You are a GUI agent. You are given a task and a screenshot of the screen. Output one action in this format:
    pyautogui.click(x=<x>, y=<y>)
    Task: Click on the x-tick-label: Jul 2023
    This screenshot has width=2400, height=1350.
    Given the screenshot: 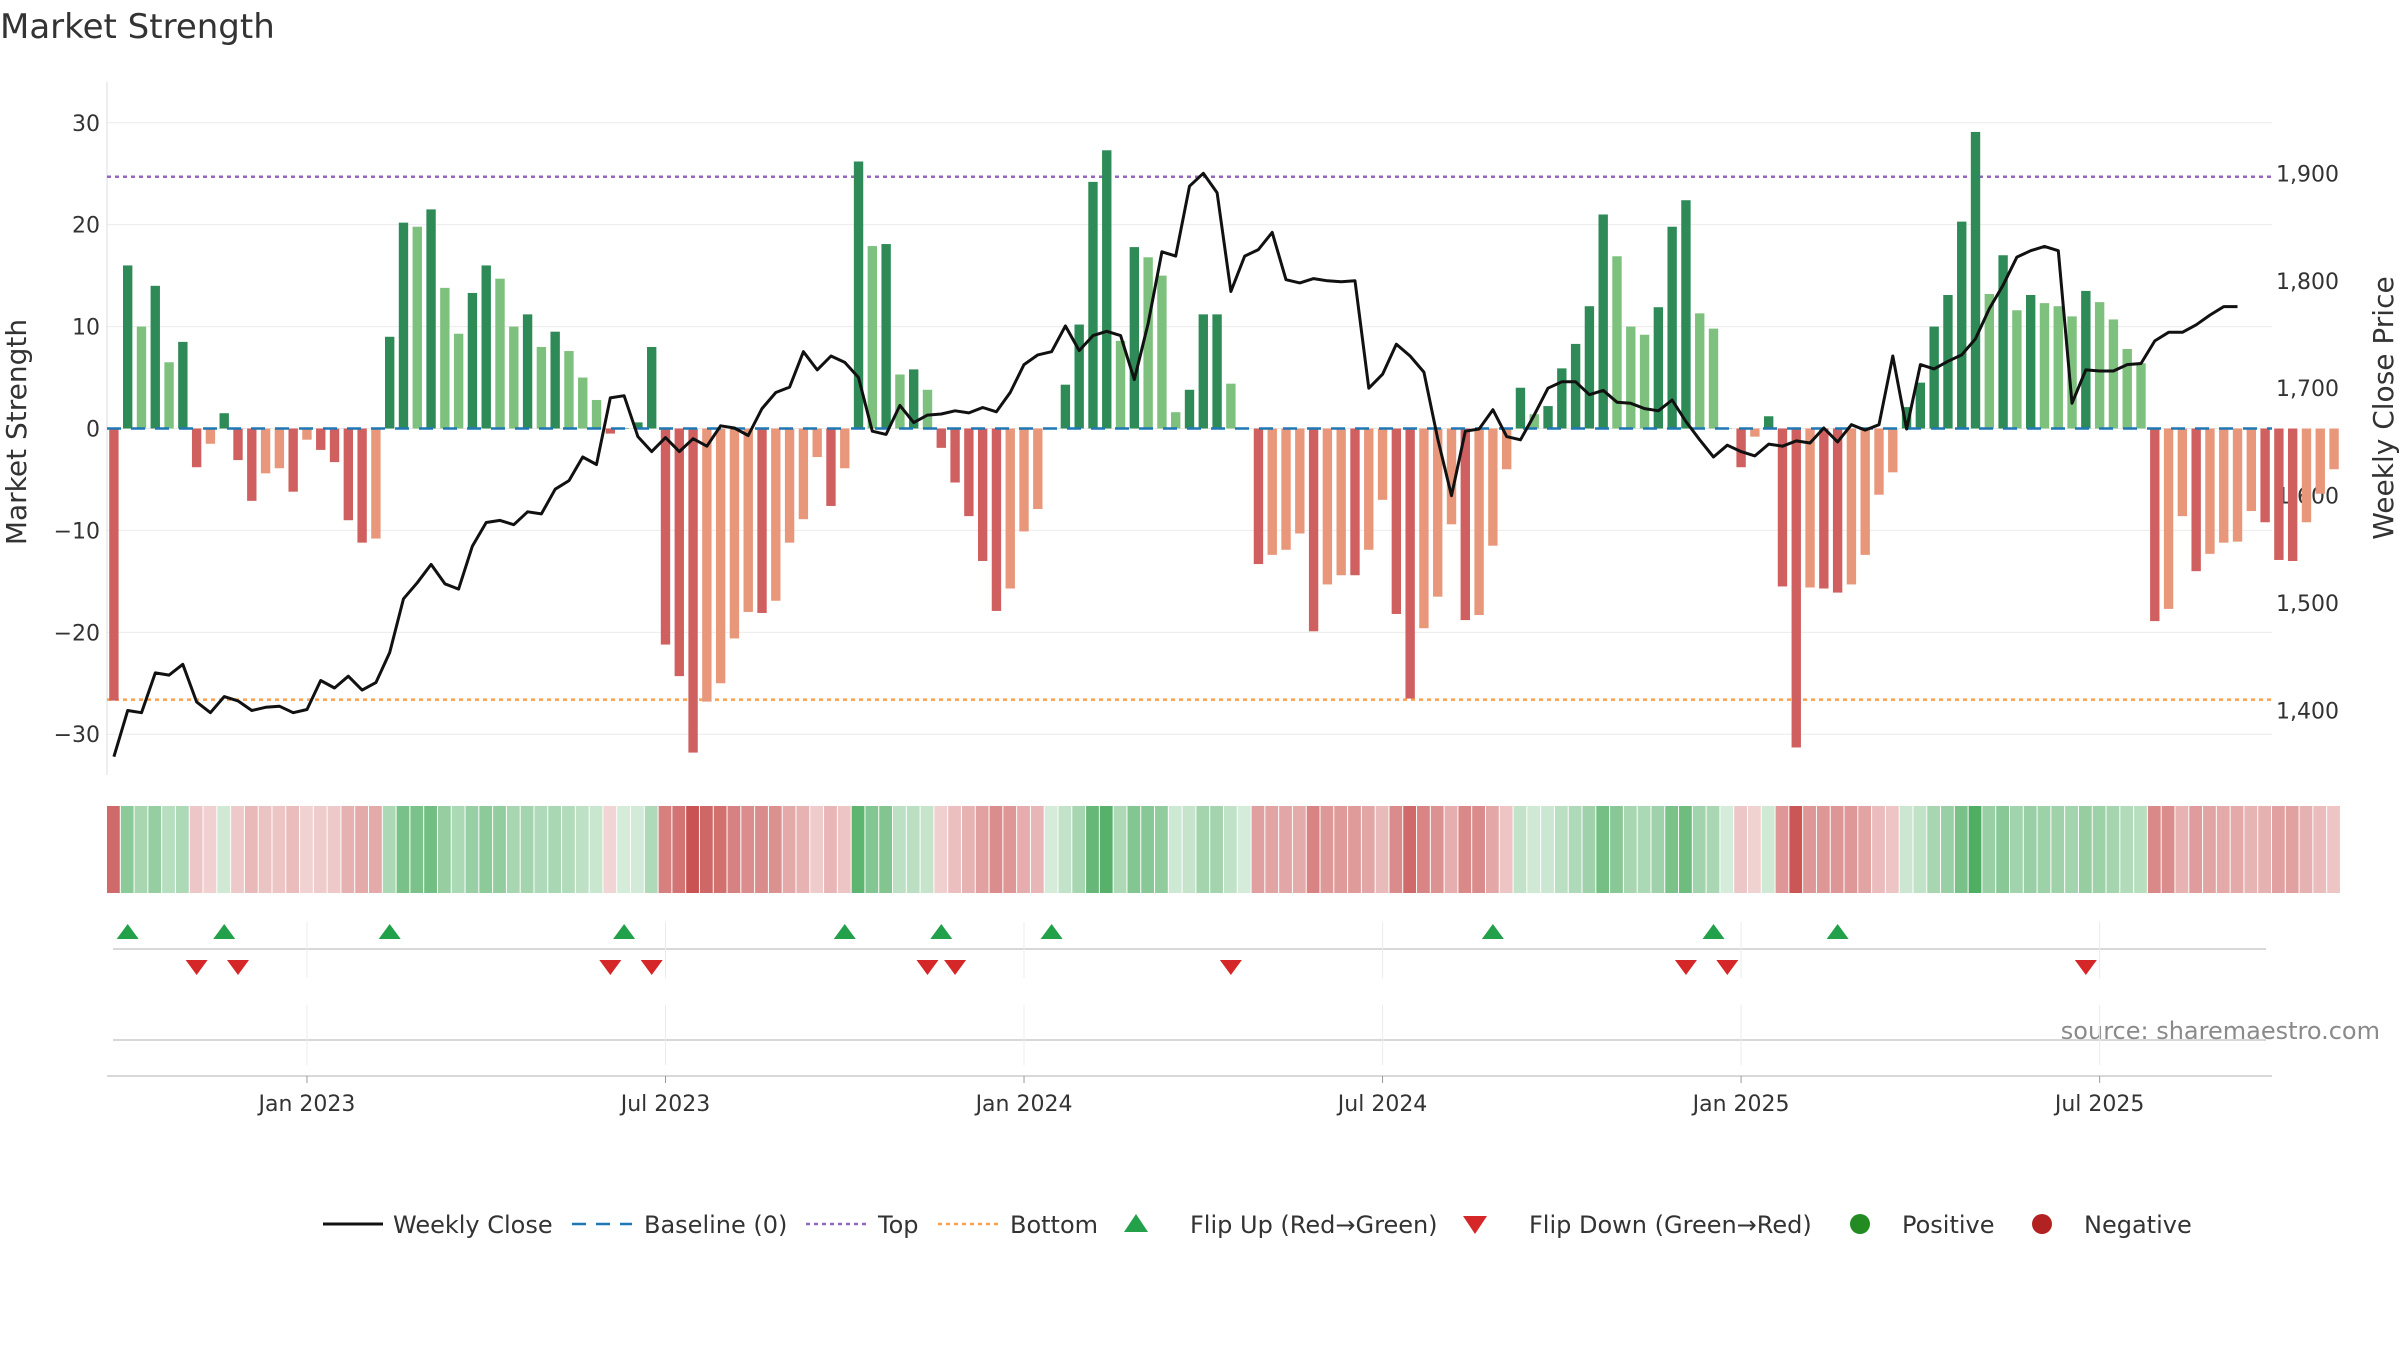 What is the action you would take?
    pyautogui.click(x=665, y=1104)
    